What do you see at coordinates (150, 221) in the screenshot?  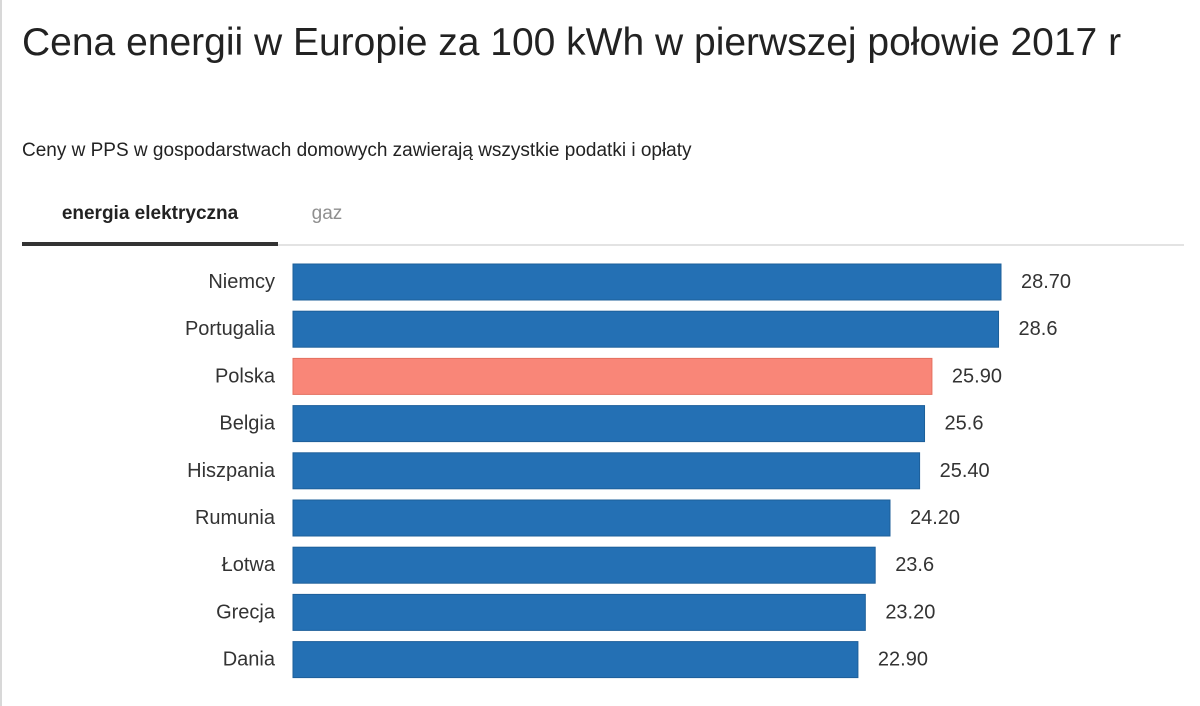 I see `tab-energia-elektryczna: energia elektryczna` at bounding box center [150, 221].